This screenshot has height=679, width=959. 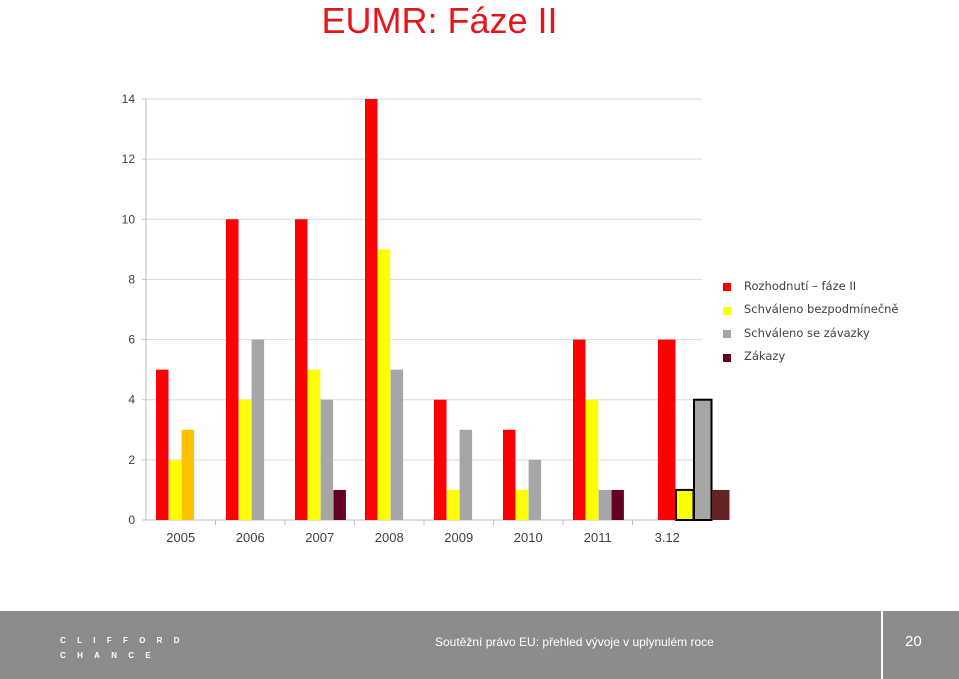 I want to click on logo-line-1: CLIFFORD, so click(x=125, y=640).